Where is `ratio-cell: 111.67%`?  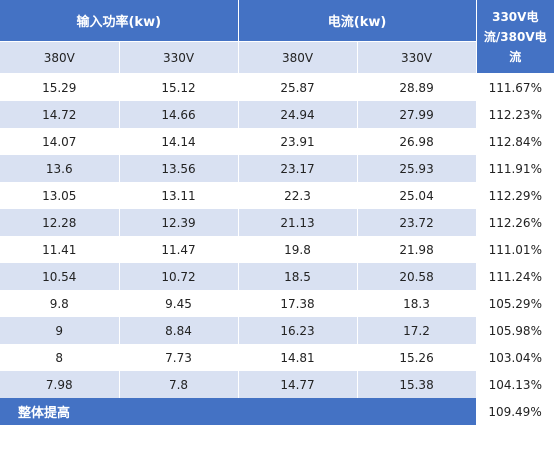
ratio-cell: 111.67% is located at coordinates (515, 87).